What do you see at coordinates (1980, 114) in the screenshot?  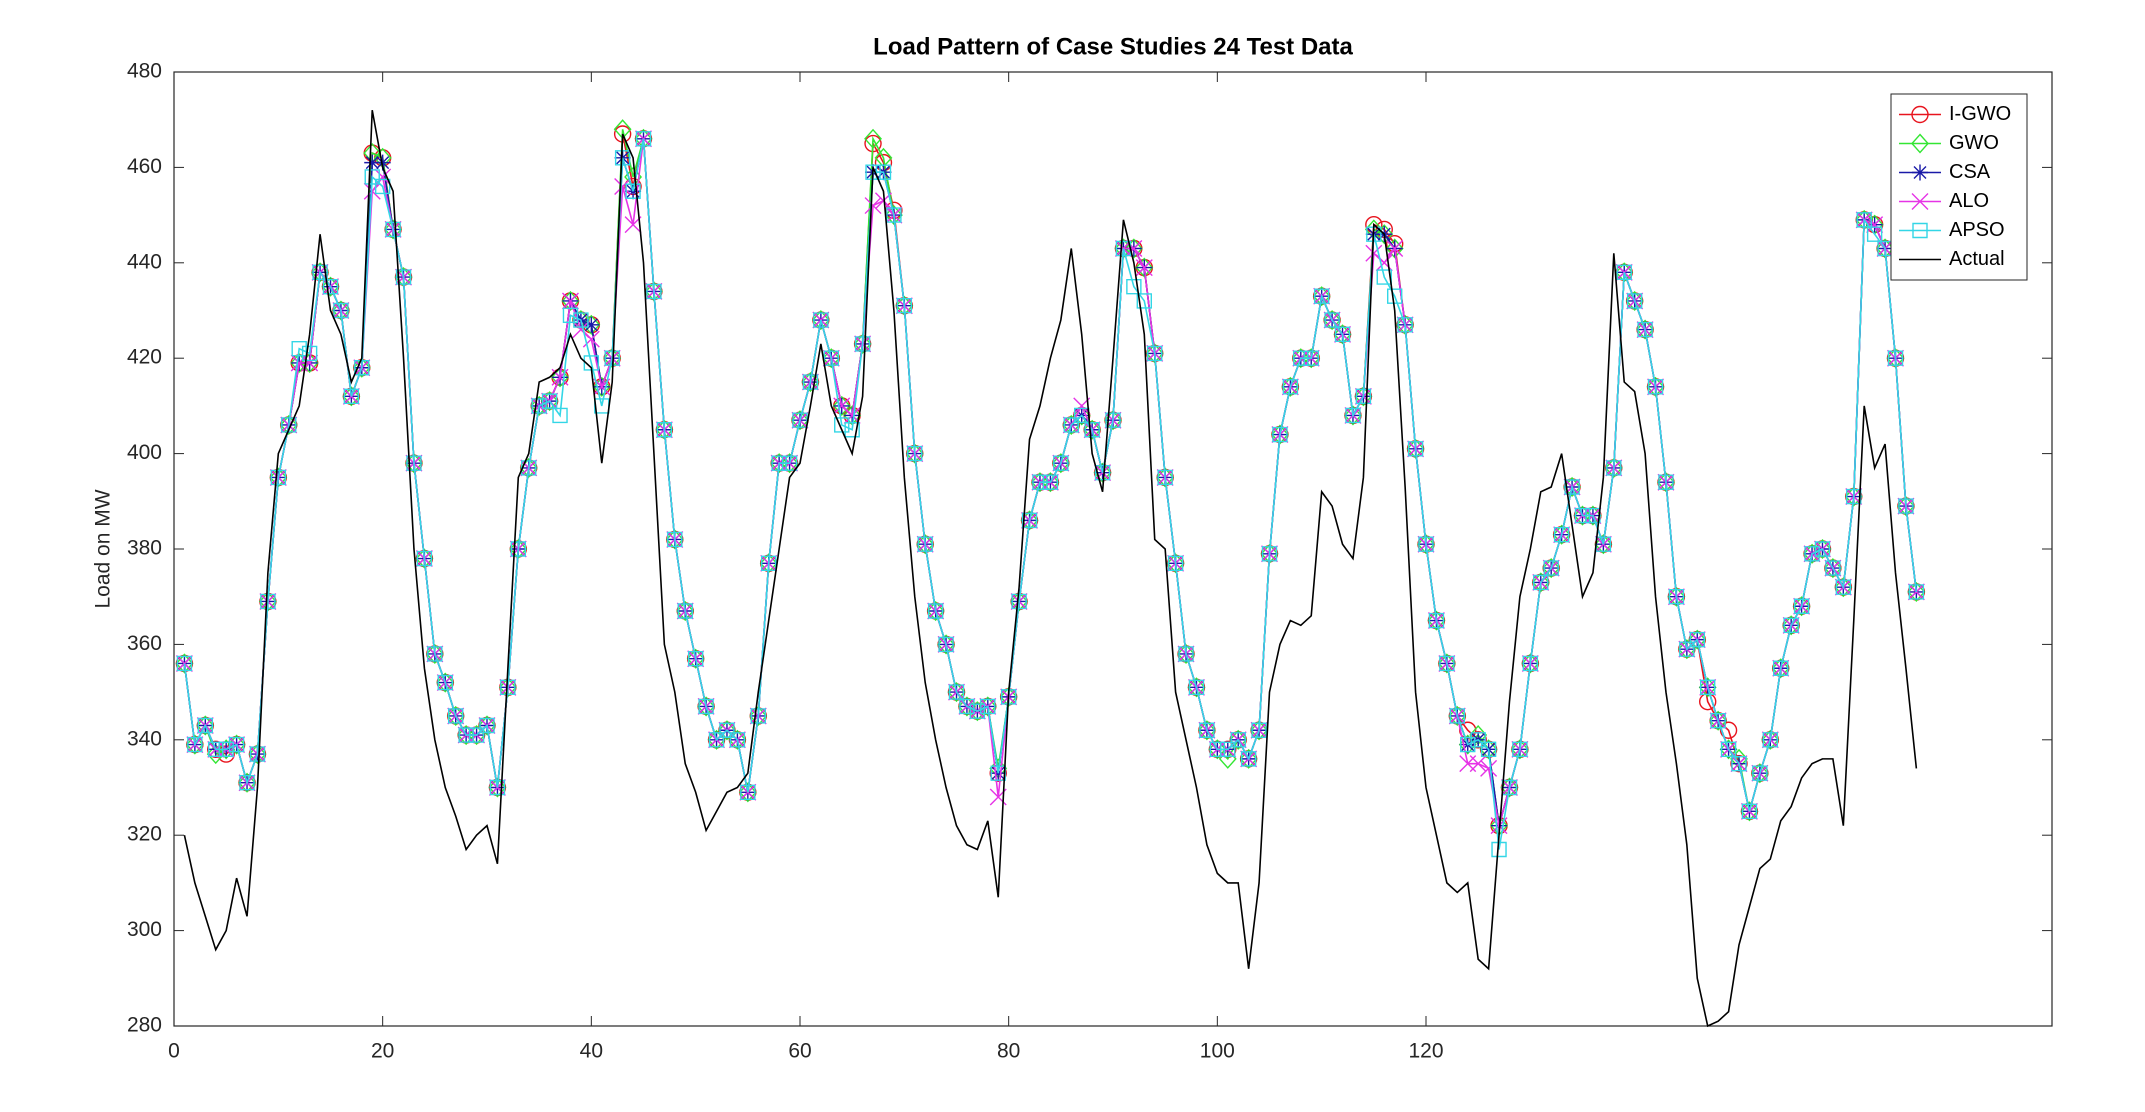 I see `legend-label: I-GWO` at bounding box center [1980, 114].